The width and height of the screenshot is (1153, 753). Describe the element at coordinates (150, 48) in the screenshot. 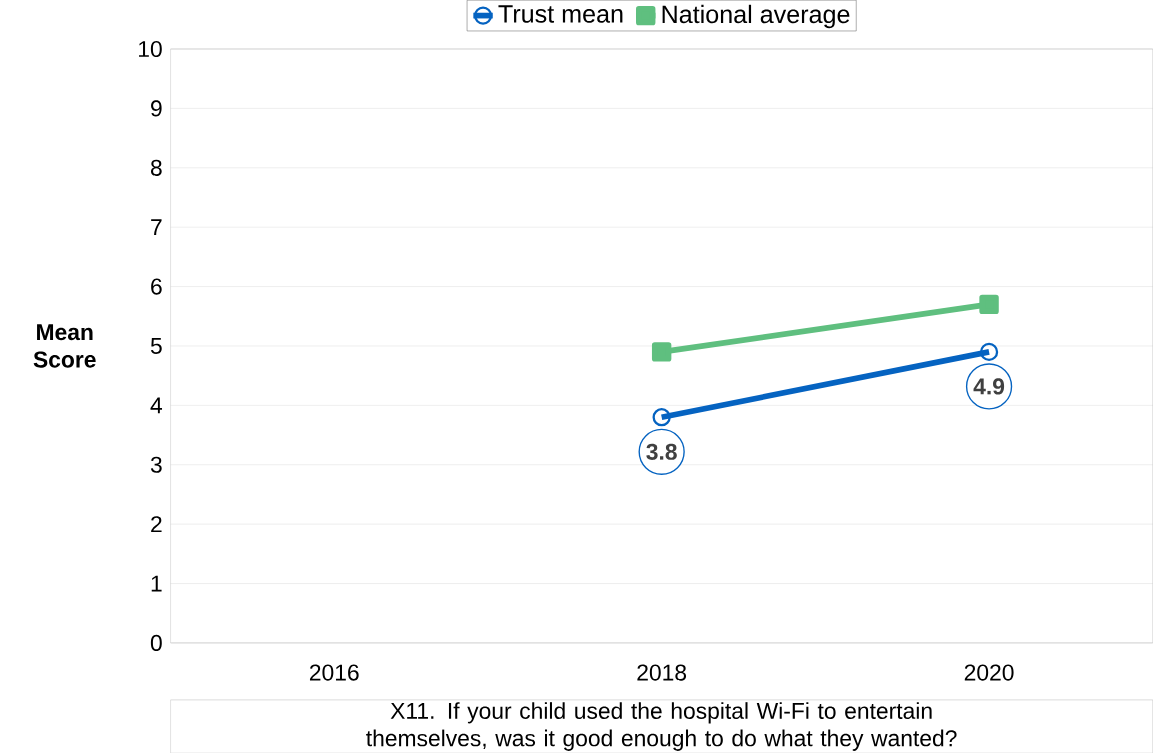

I see `y-tick-label: 10` at that location.